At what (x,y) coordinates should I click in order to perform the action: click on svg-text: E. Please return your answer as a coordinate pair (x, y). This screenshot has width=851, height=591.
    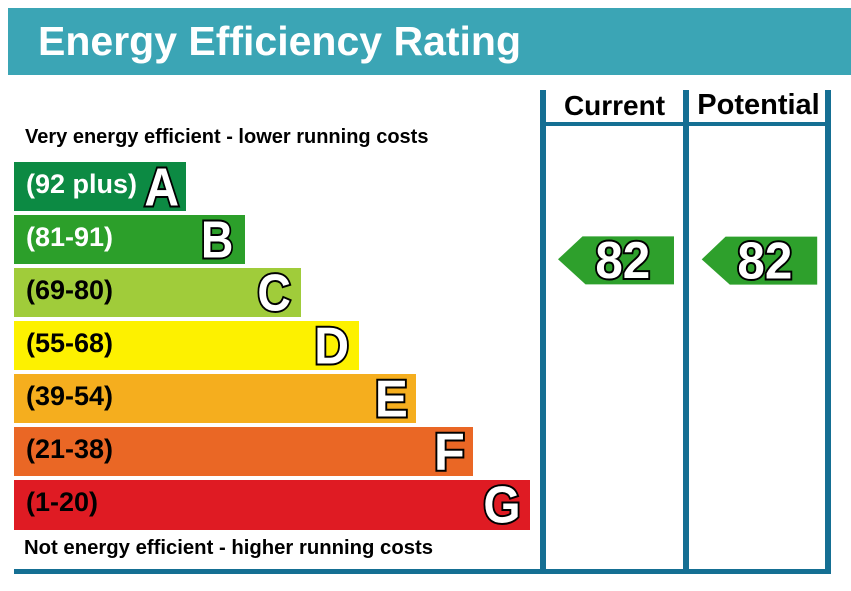
    Looking at the image, I should click on (391, 398).